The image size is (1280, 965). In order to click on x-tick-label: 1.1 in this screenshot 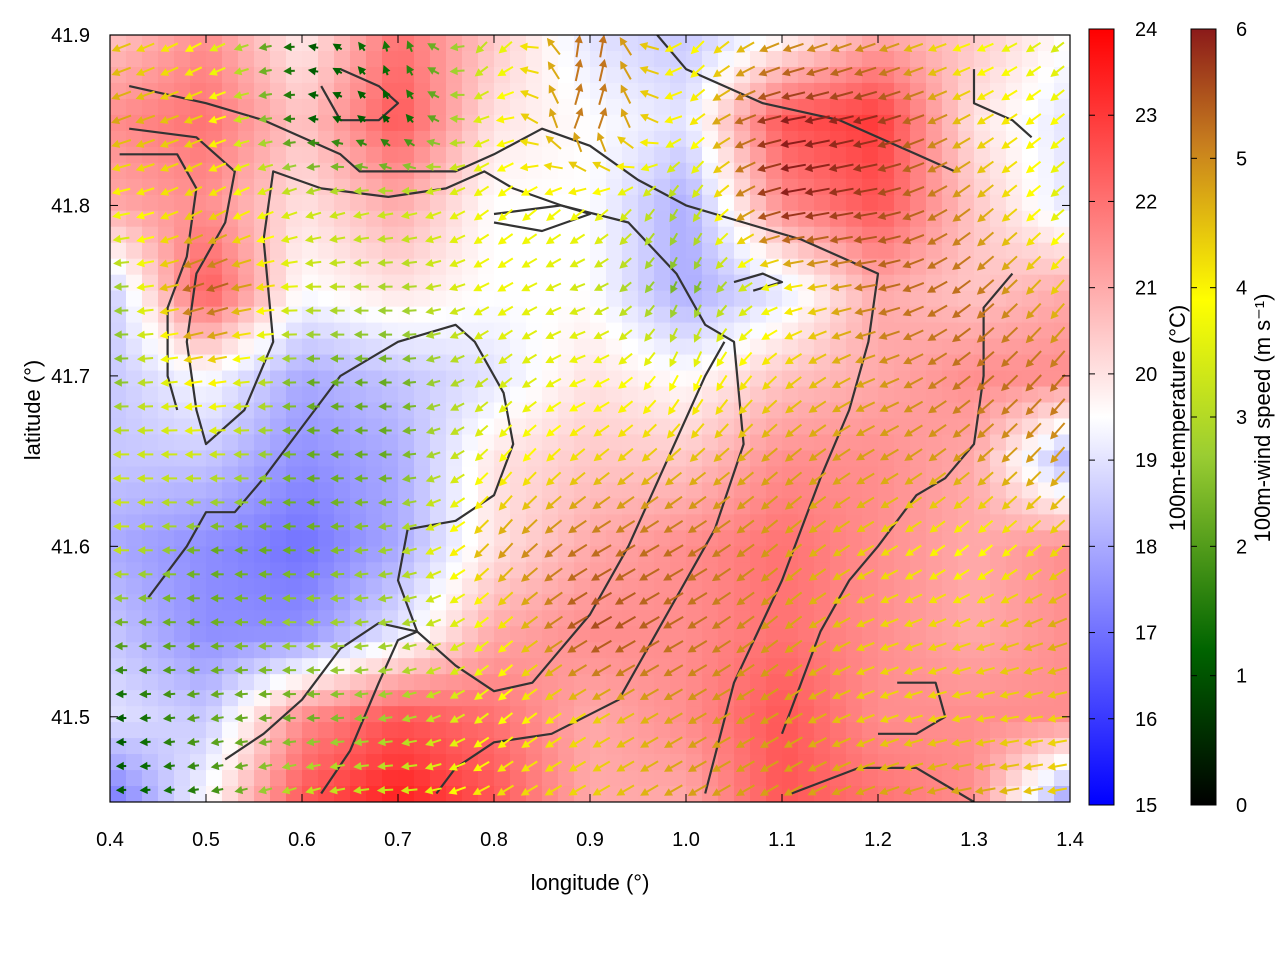, I will do `click(782, 840)`.